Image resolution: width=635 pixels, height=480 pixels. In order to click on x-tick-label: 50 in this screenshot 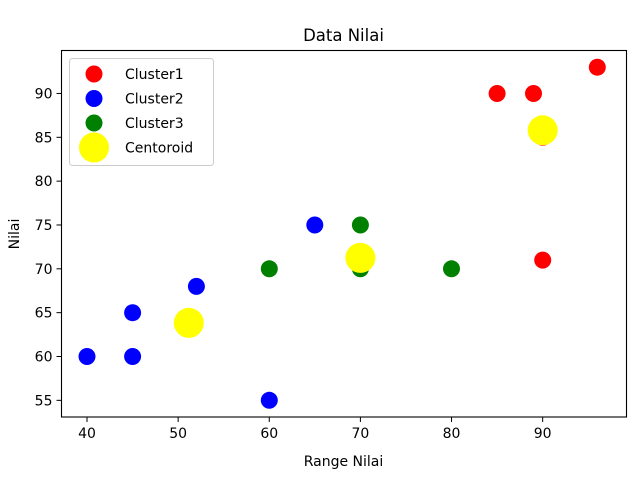, I will do `click(178, 434)`.